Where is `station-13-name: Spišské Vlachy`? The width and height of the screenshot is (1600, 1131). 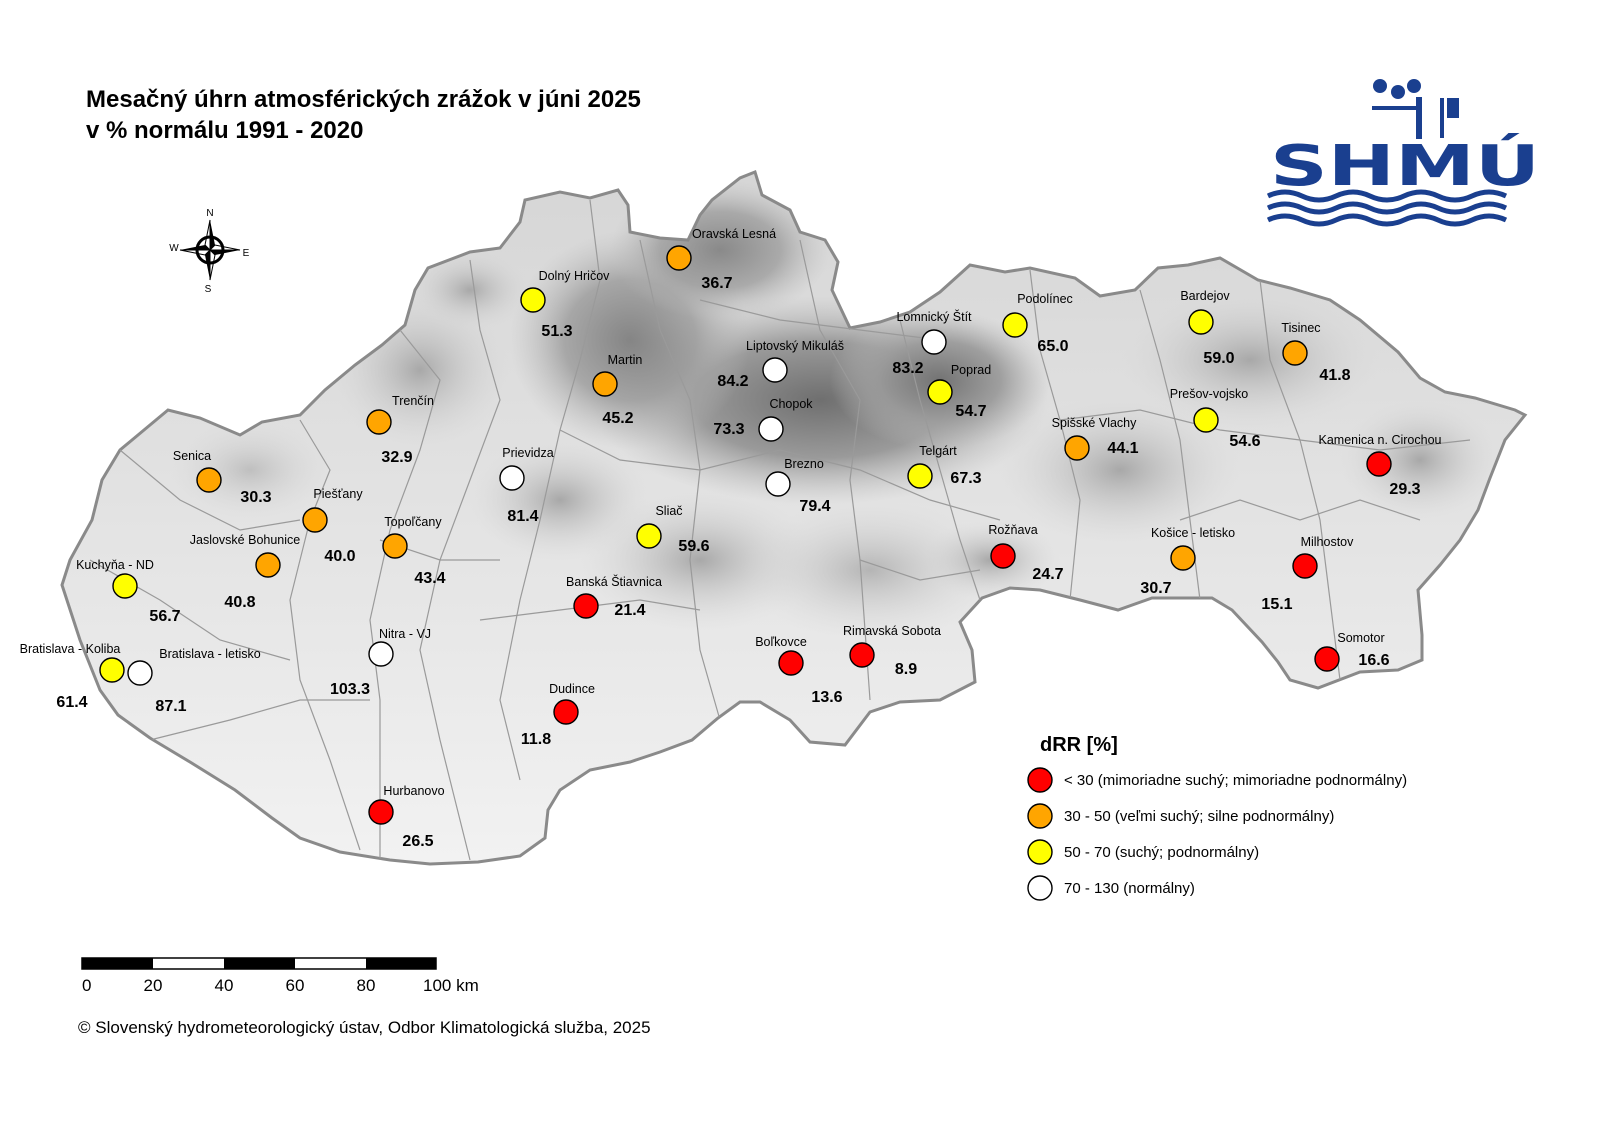 station-13-name: Spišské Vlachy is located at coordinates (1095, 423).